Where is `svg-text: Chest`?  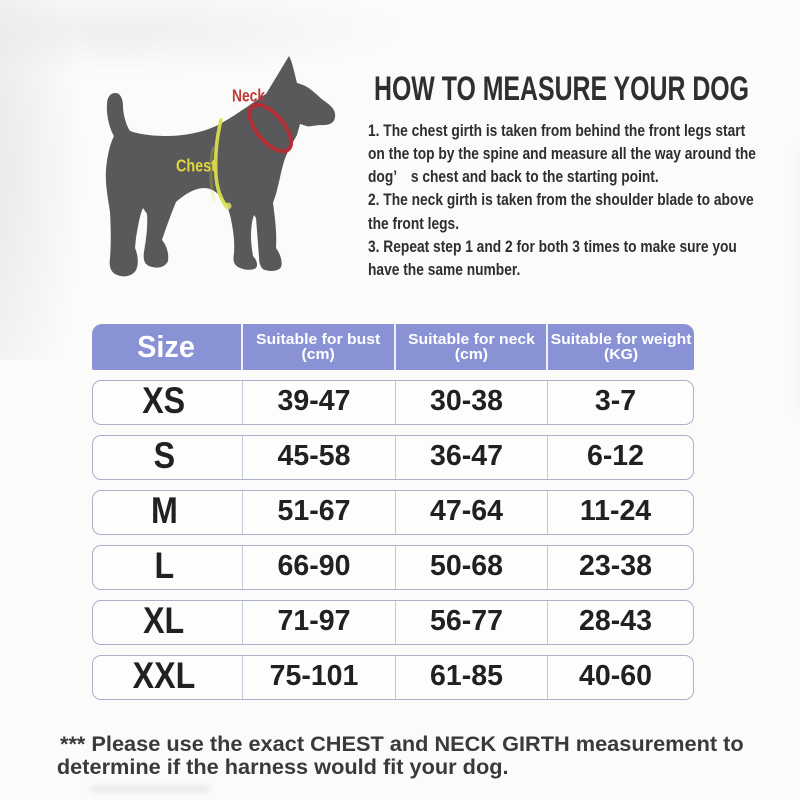 svg-text: Chest is located at coordinates (196, 166).